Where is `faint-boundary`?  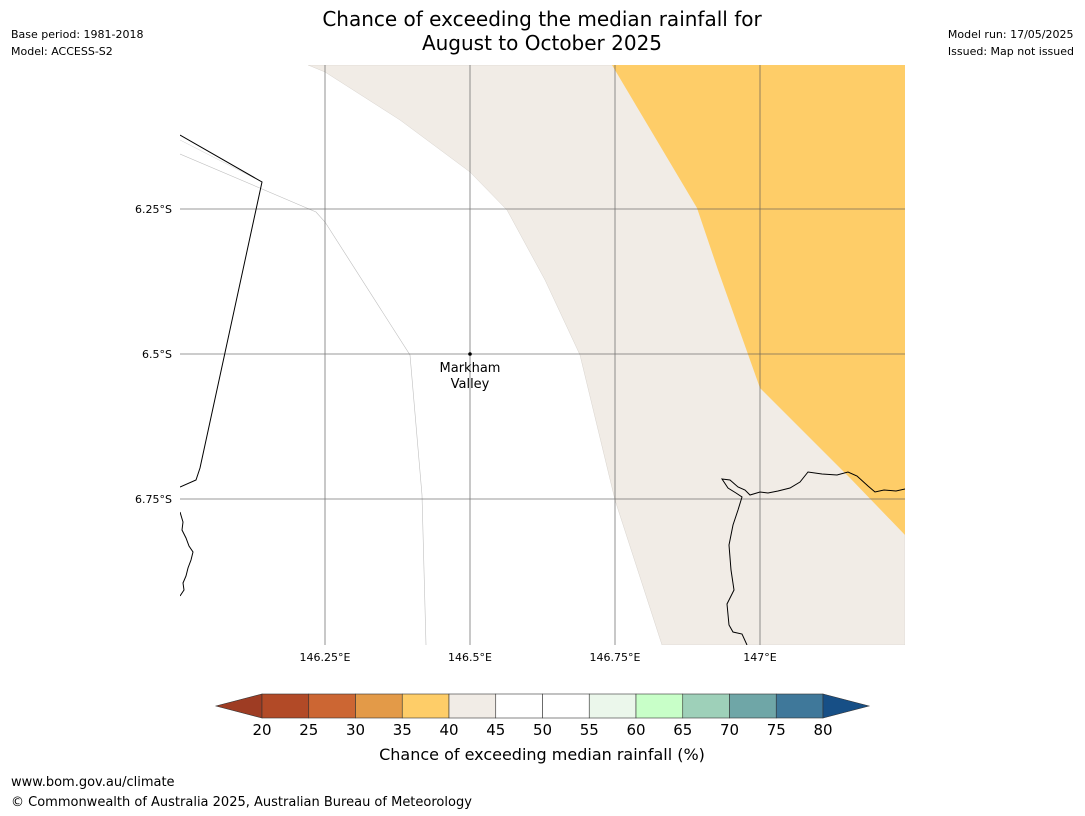 faint-boundary is located at coordinates (303, 399).